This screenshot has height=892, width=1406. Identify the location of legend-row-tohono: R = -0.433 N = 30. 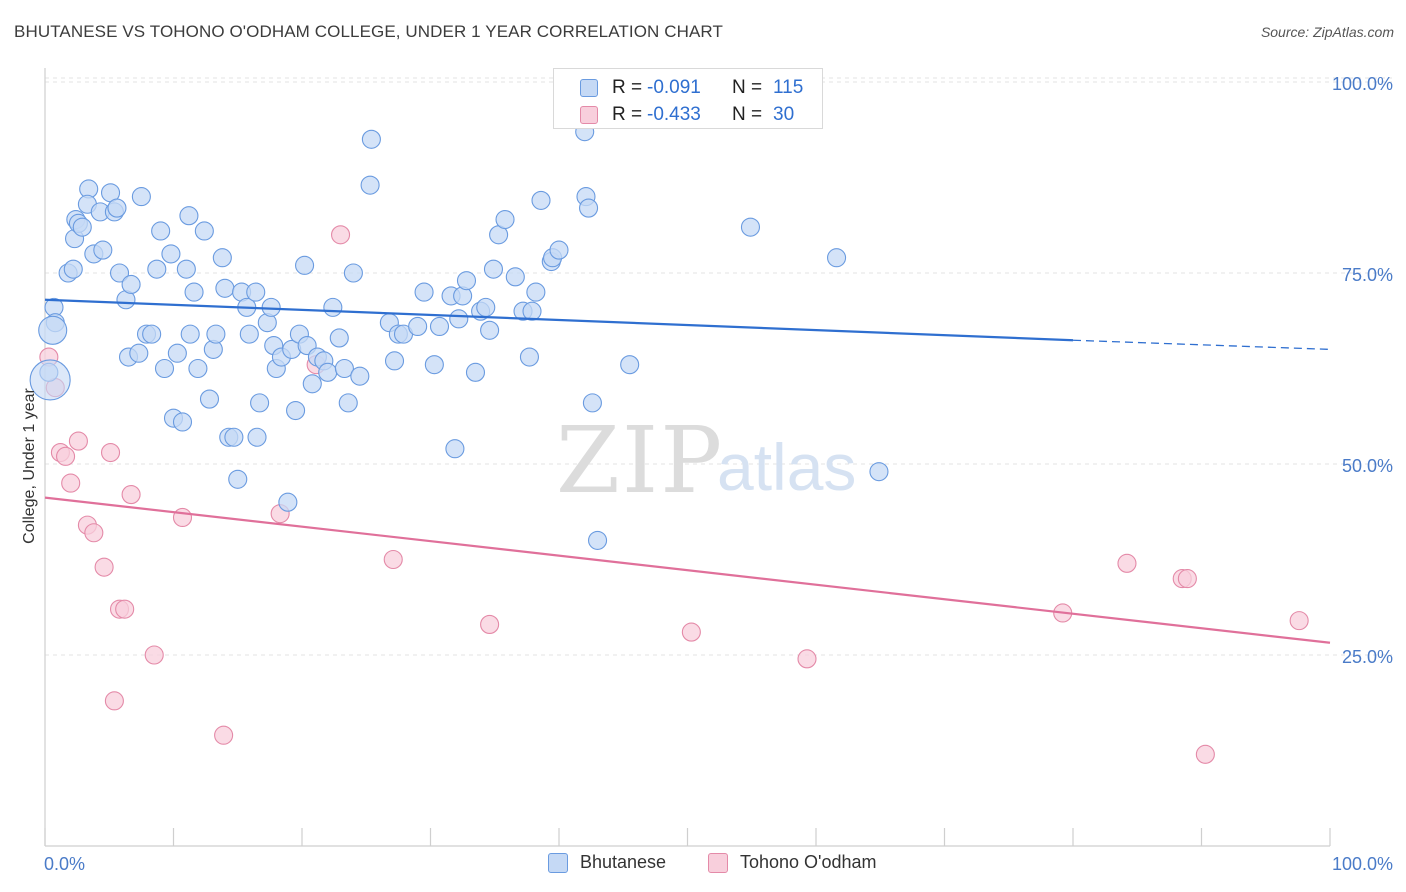
(688, 115).